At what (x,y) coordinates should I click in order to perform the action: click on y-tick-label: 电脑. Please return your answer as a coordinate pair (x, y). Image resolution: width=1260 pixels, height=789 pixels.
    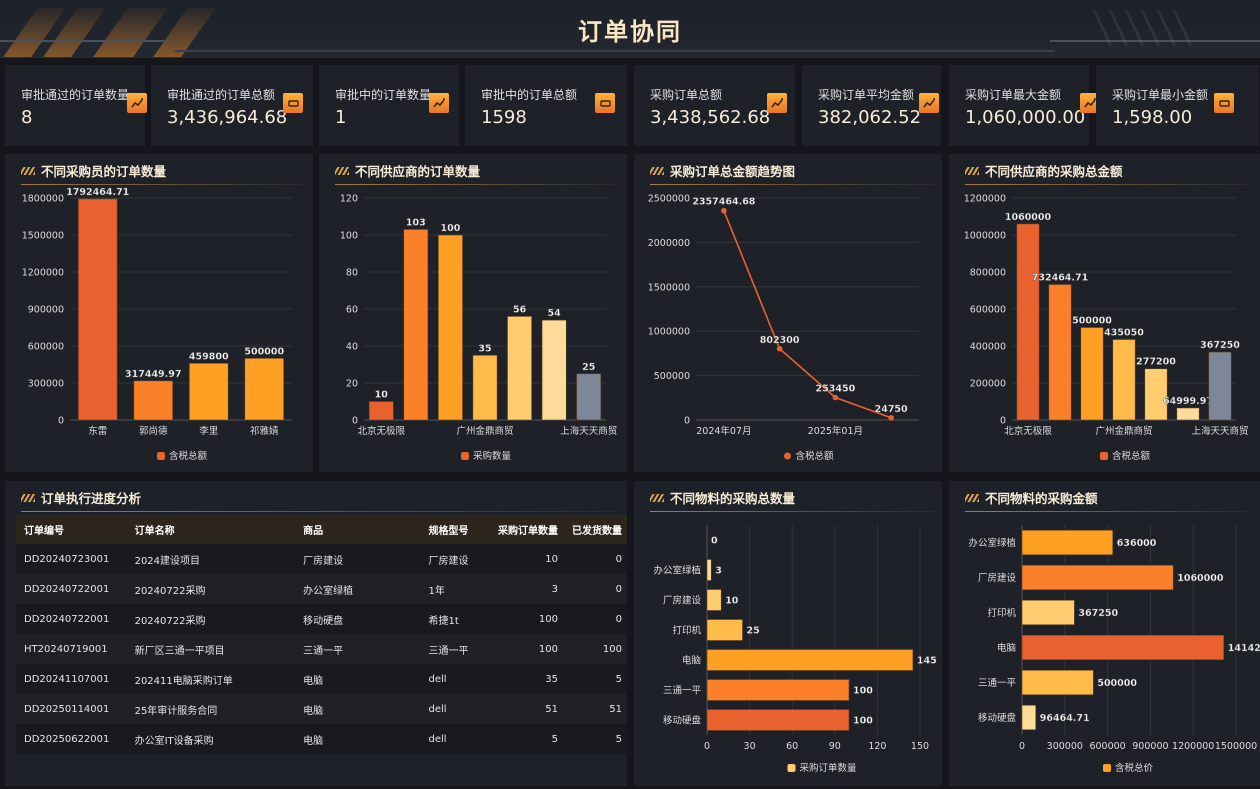
    Looking at the image, I should click on (1006, 648).